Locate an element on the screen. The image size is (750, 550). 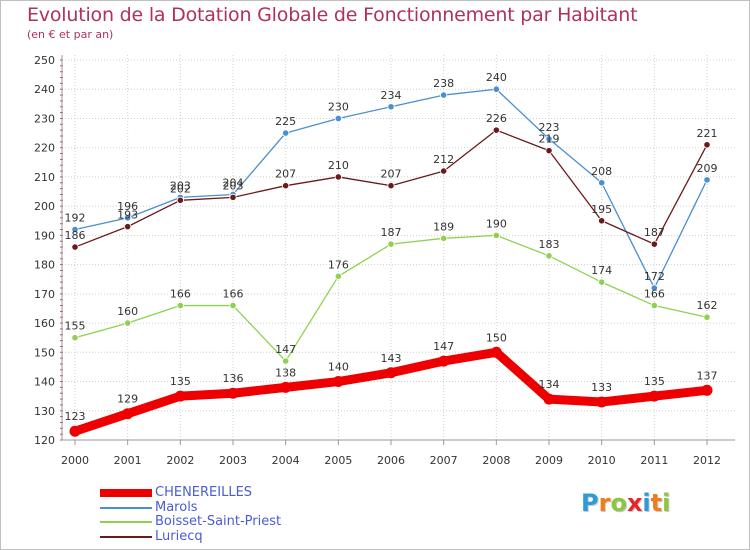
data-label: 225 is located at coordinates (285, 121).